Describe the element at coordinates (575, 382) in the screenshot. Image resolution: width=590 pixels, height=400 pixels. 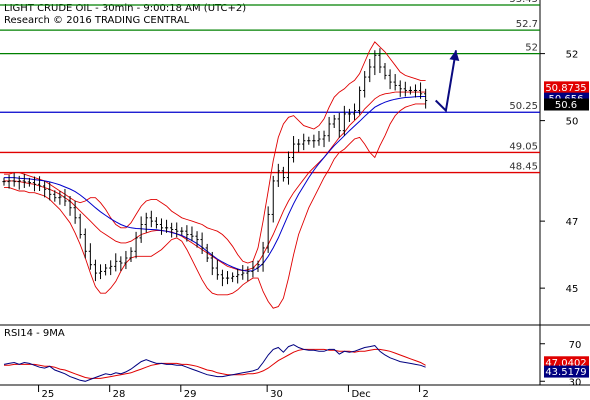
I see `rsi-tick-label: 30` at that location.